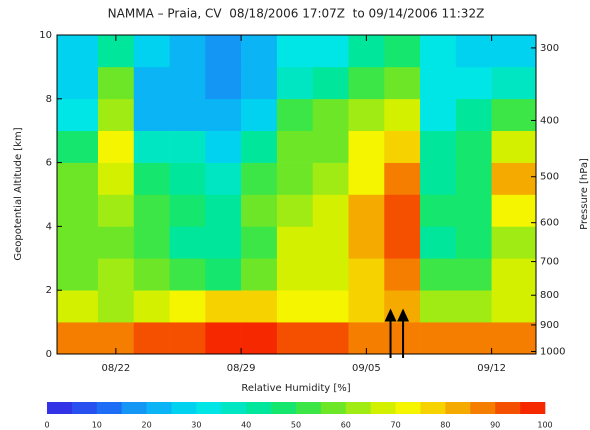  Describe the element at coordinates (246, 425) in the screenshot. I see `colorbar-tick-label: 40` at that location.